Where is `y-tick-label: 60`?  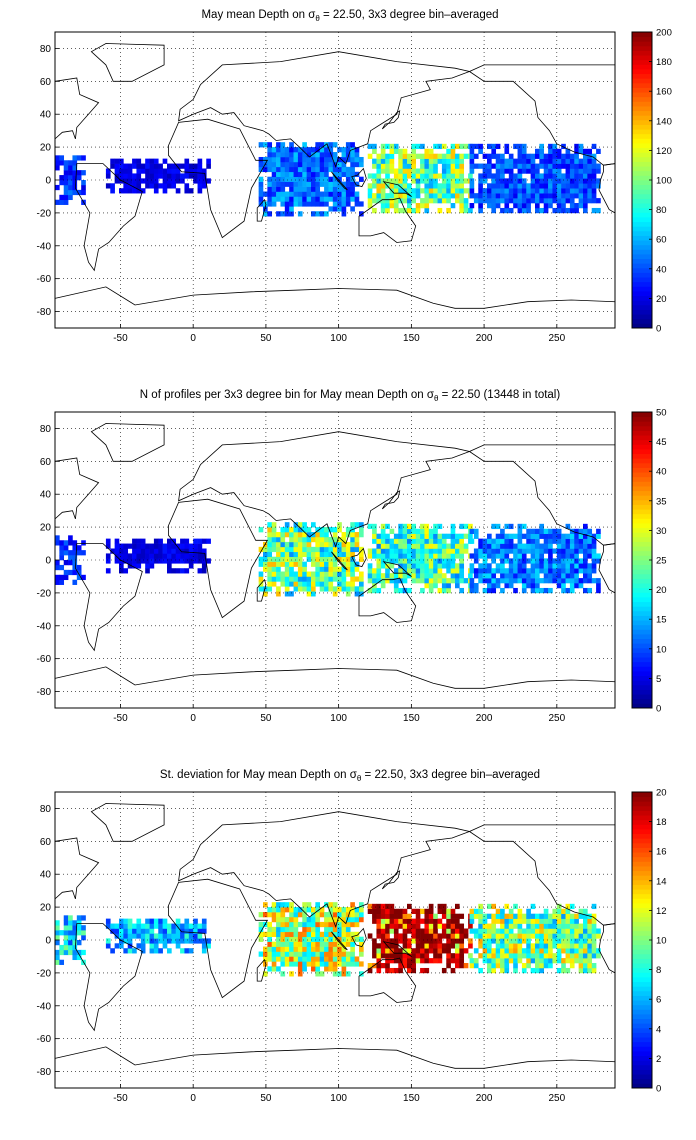
y-tick-label: 60 is located at coordinates (46, 82).